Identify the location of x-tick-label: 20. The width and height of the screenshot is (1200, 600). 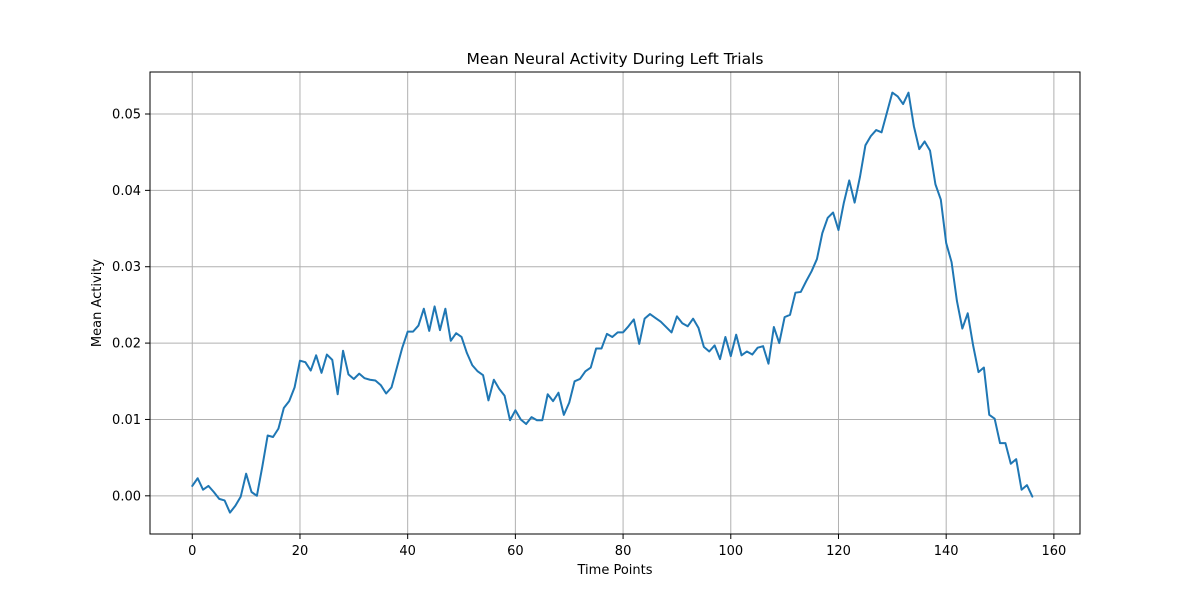
(300, 551).